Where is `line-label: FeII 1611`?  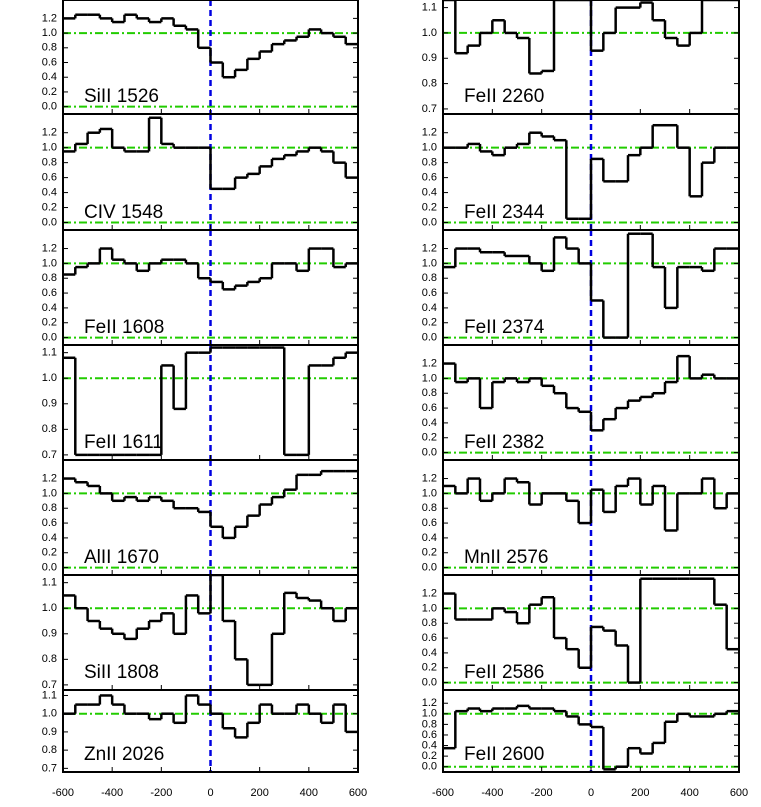 line-label: FeII 1611 is located at coordinates (123, 442).